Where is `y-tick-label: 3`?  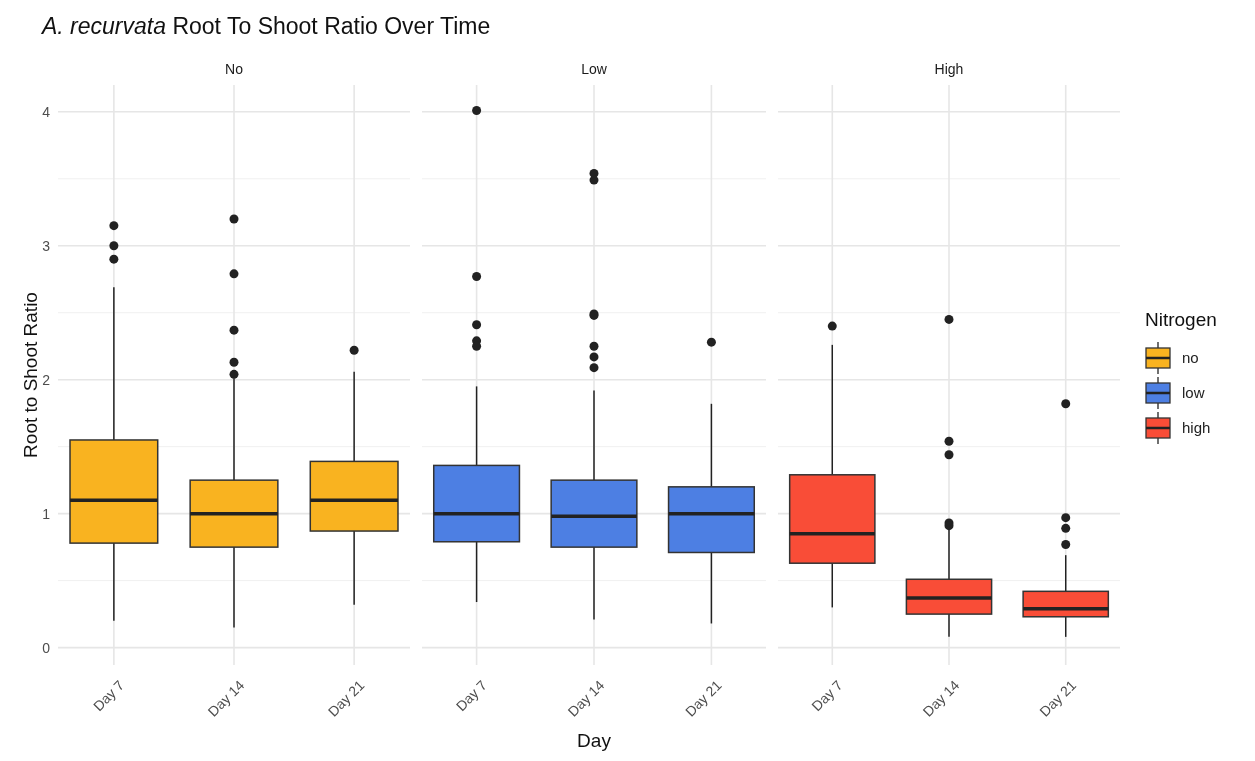
y-tick-label: 3 is located at coordinates (46, 245).